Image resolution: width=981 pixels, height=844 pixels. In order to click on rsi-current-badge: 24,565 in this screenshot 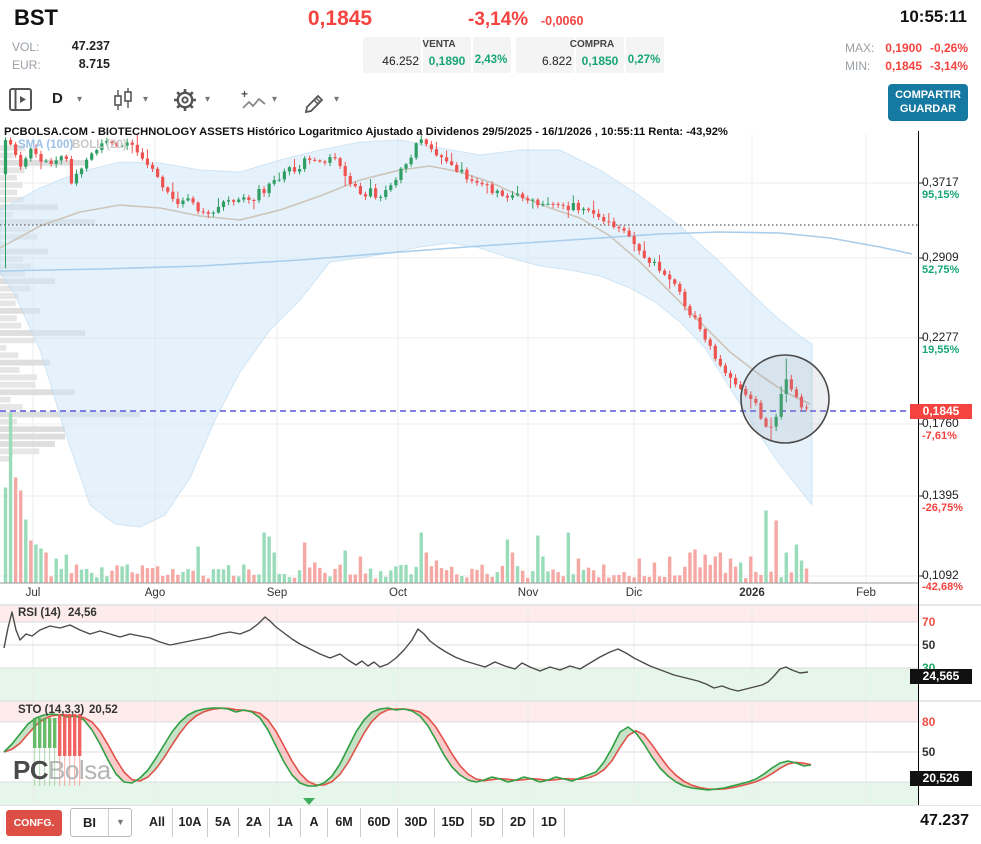, I will do `click(941, 676)`.